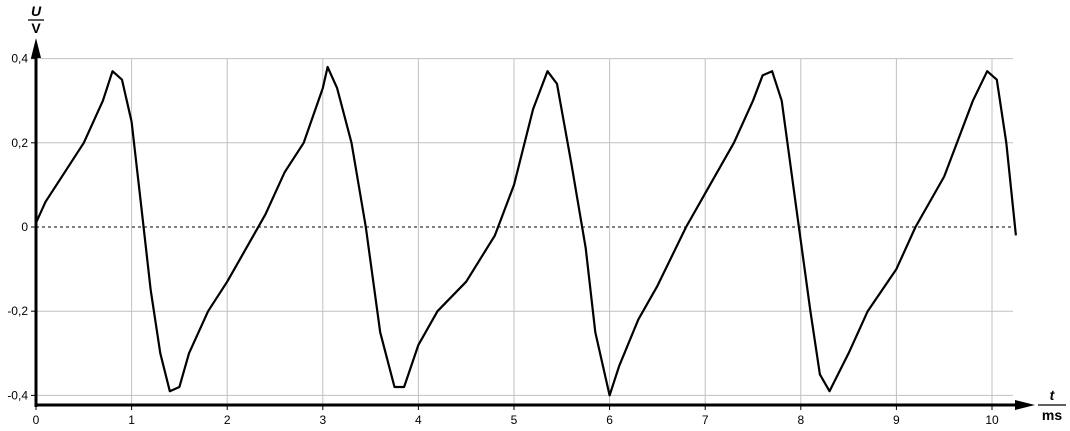 This screenshot has height=431, width=1070. I want to click on x-axis-unit: ms, so click(1052, 415).